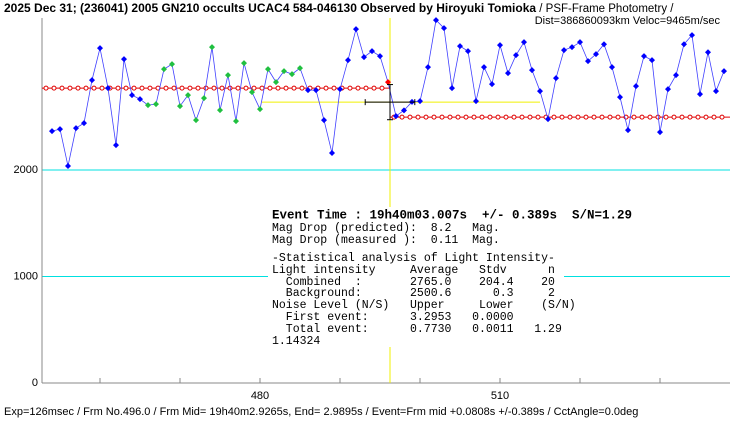  Describe the element at coordinates (26, 170) in the screenshot. I see `y-tick-label: 2000` at that location.